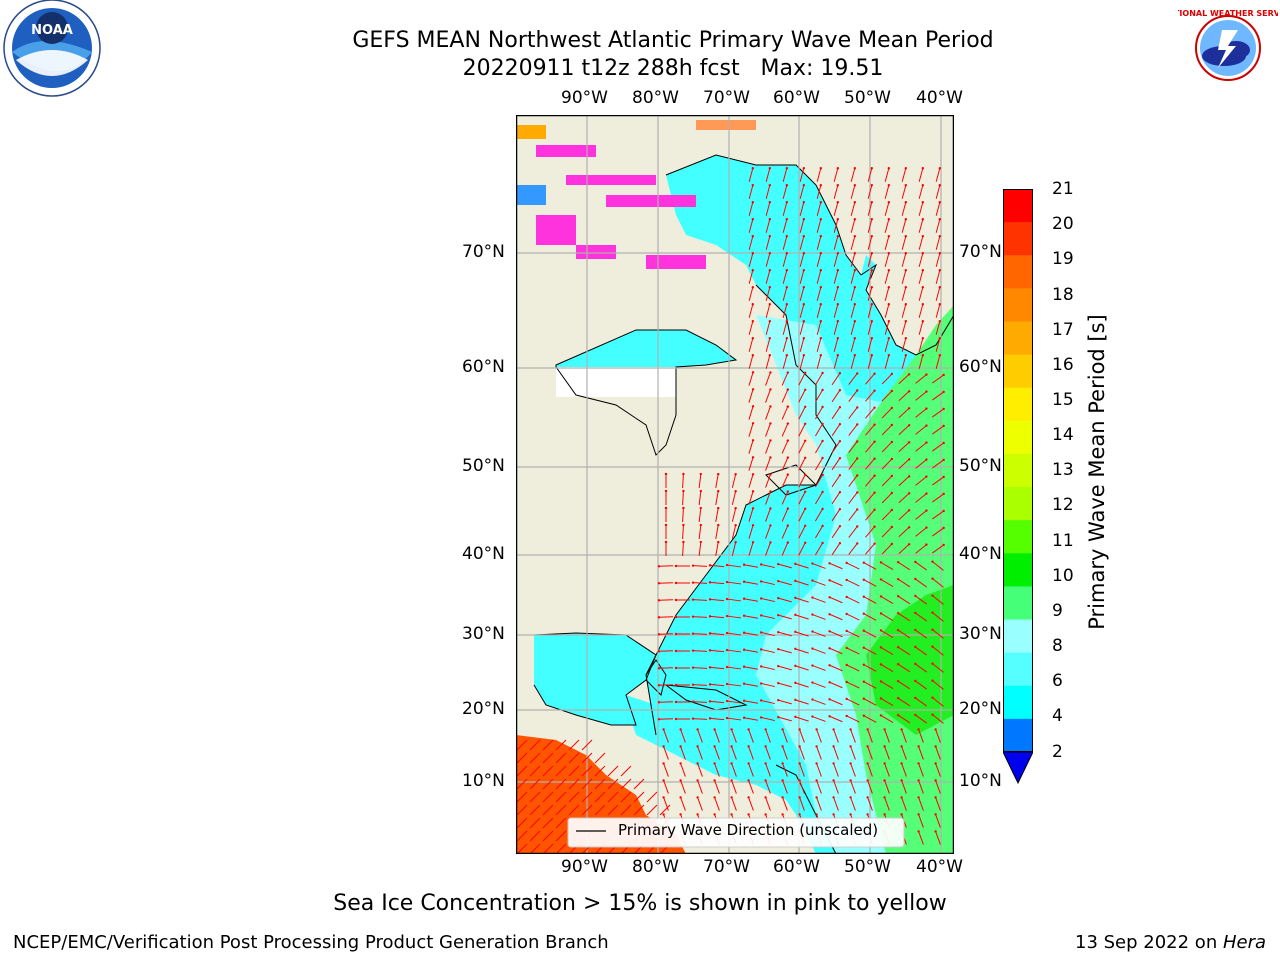 The width and height of the screenshot is (1280, 960). I want to click on lat-label-right-10n: 10°N, so click(980, 781).